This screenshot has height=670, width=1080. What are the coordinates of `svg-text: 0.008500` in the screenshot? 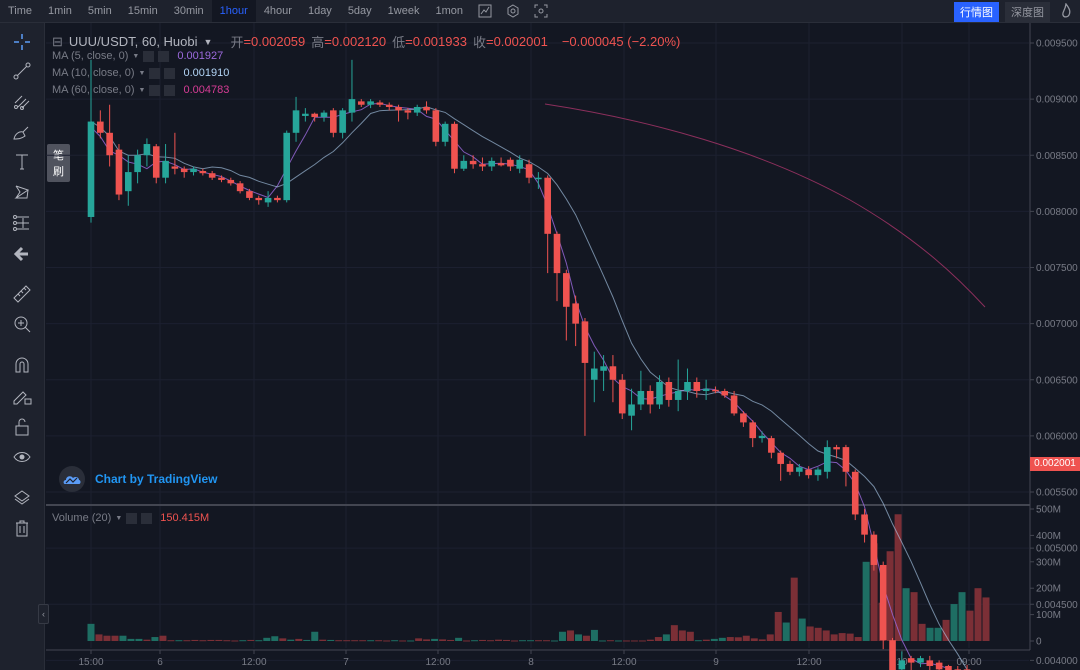 It's located at (1057, 156).